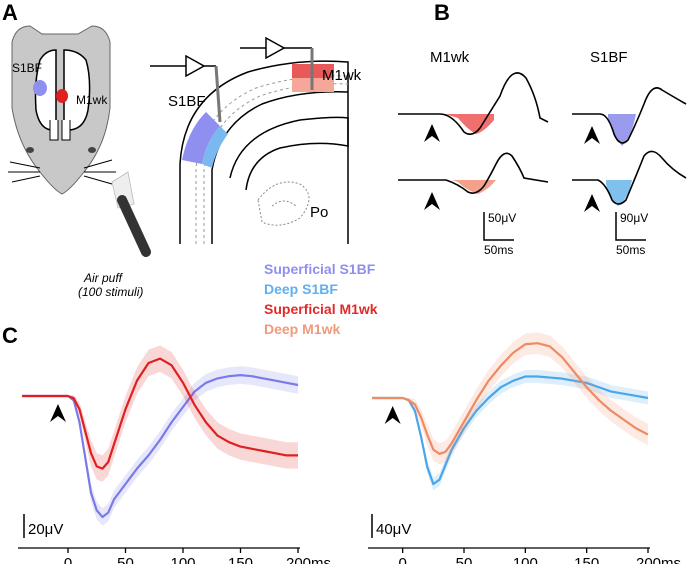 This screenshot has width=700, height=564. What do you see at coordinates (110, 292) in the screenshot?
I see `stimulus-label-line2: (100 stimuli)` at bounding box center [110, 292].